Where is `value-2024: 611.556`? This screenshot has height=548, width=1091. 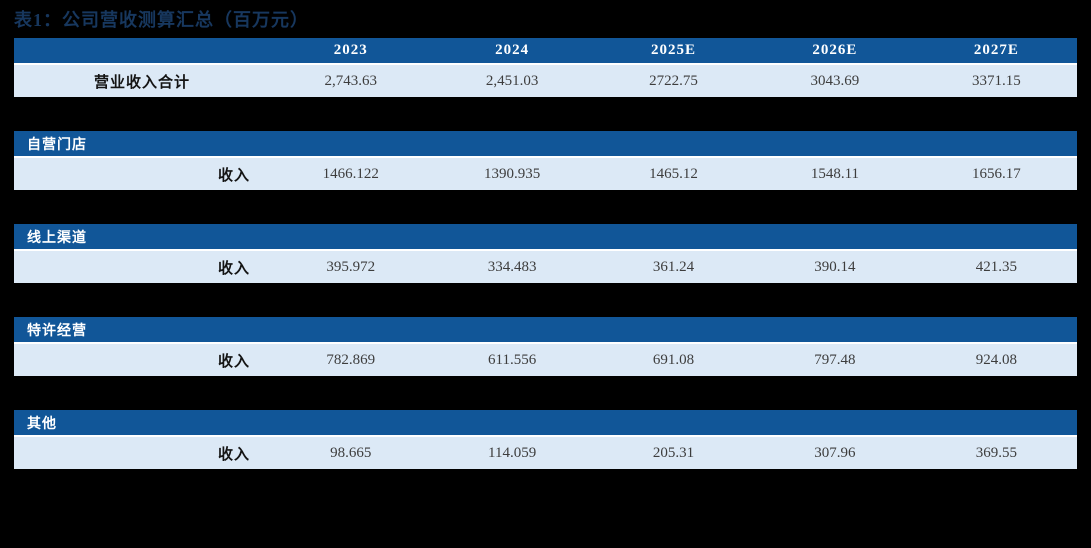 value-2024: 611.556 is located at coordinates (512, 359).